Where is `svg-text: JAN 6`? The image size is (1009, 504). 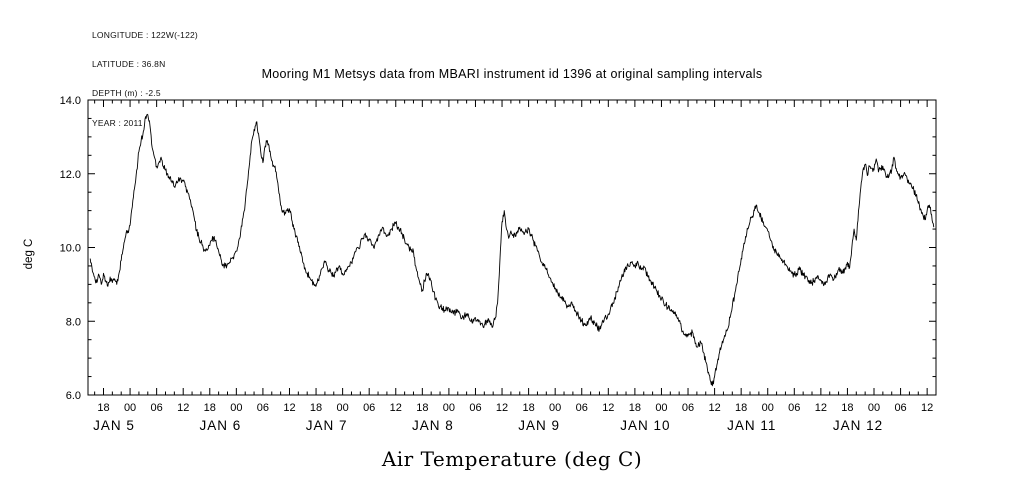
svg-text: JAN 6 is located at coordinates (220, 425).